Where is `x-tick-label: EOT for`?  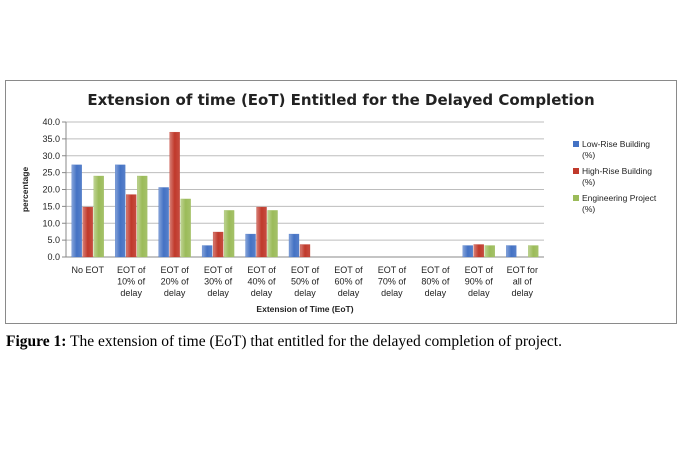 x-tick-label: EOT for is located at coordinates (522, 270).